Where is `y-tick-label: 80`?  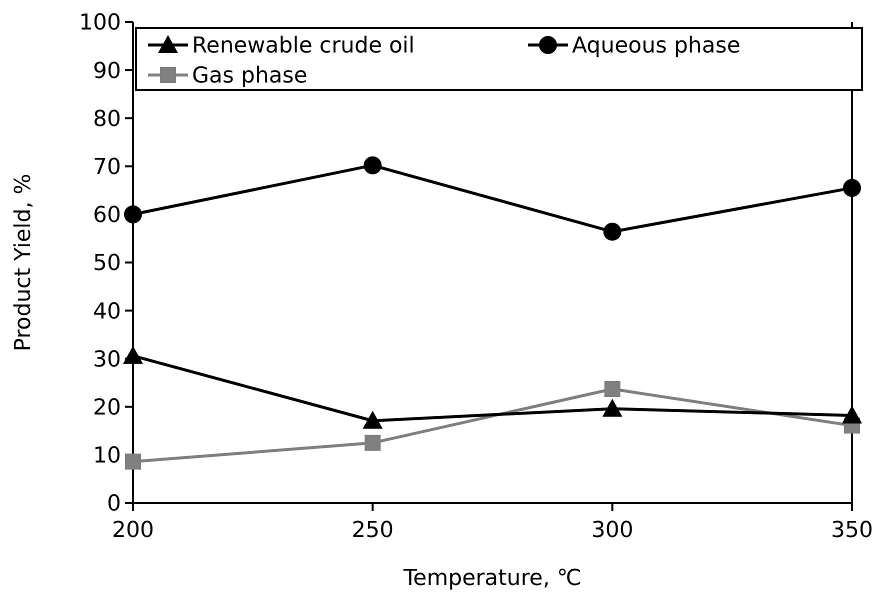 y-tick-label: 80 is located at coordinates (107, 119).